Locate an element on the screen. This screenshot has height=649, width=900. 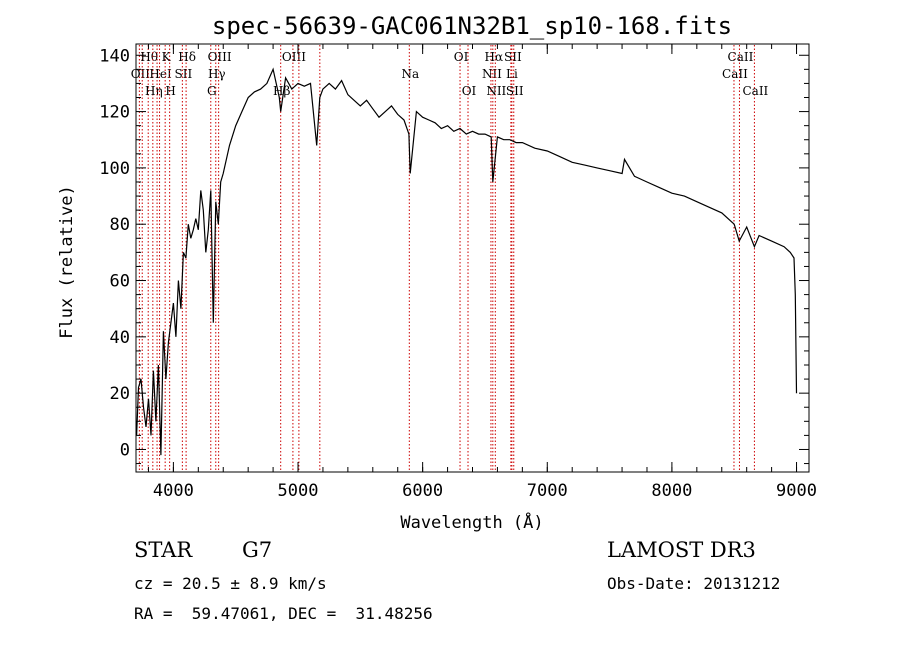
redshift-velocity: cz = 20.5 ± 8.9 km/s is located at coordinates (230, 583).